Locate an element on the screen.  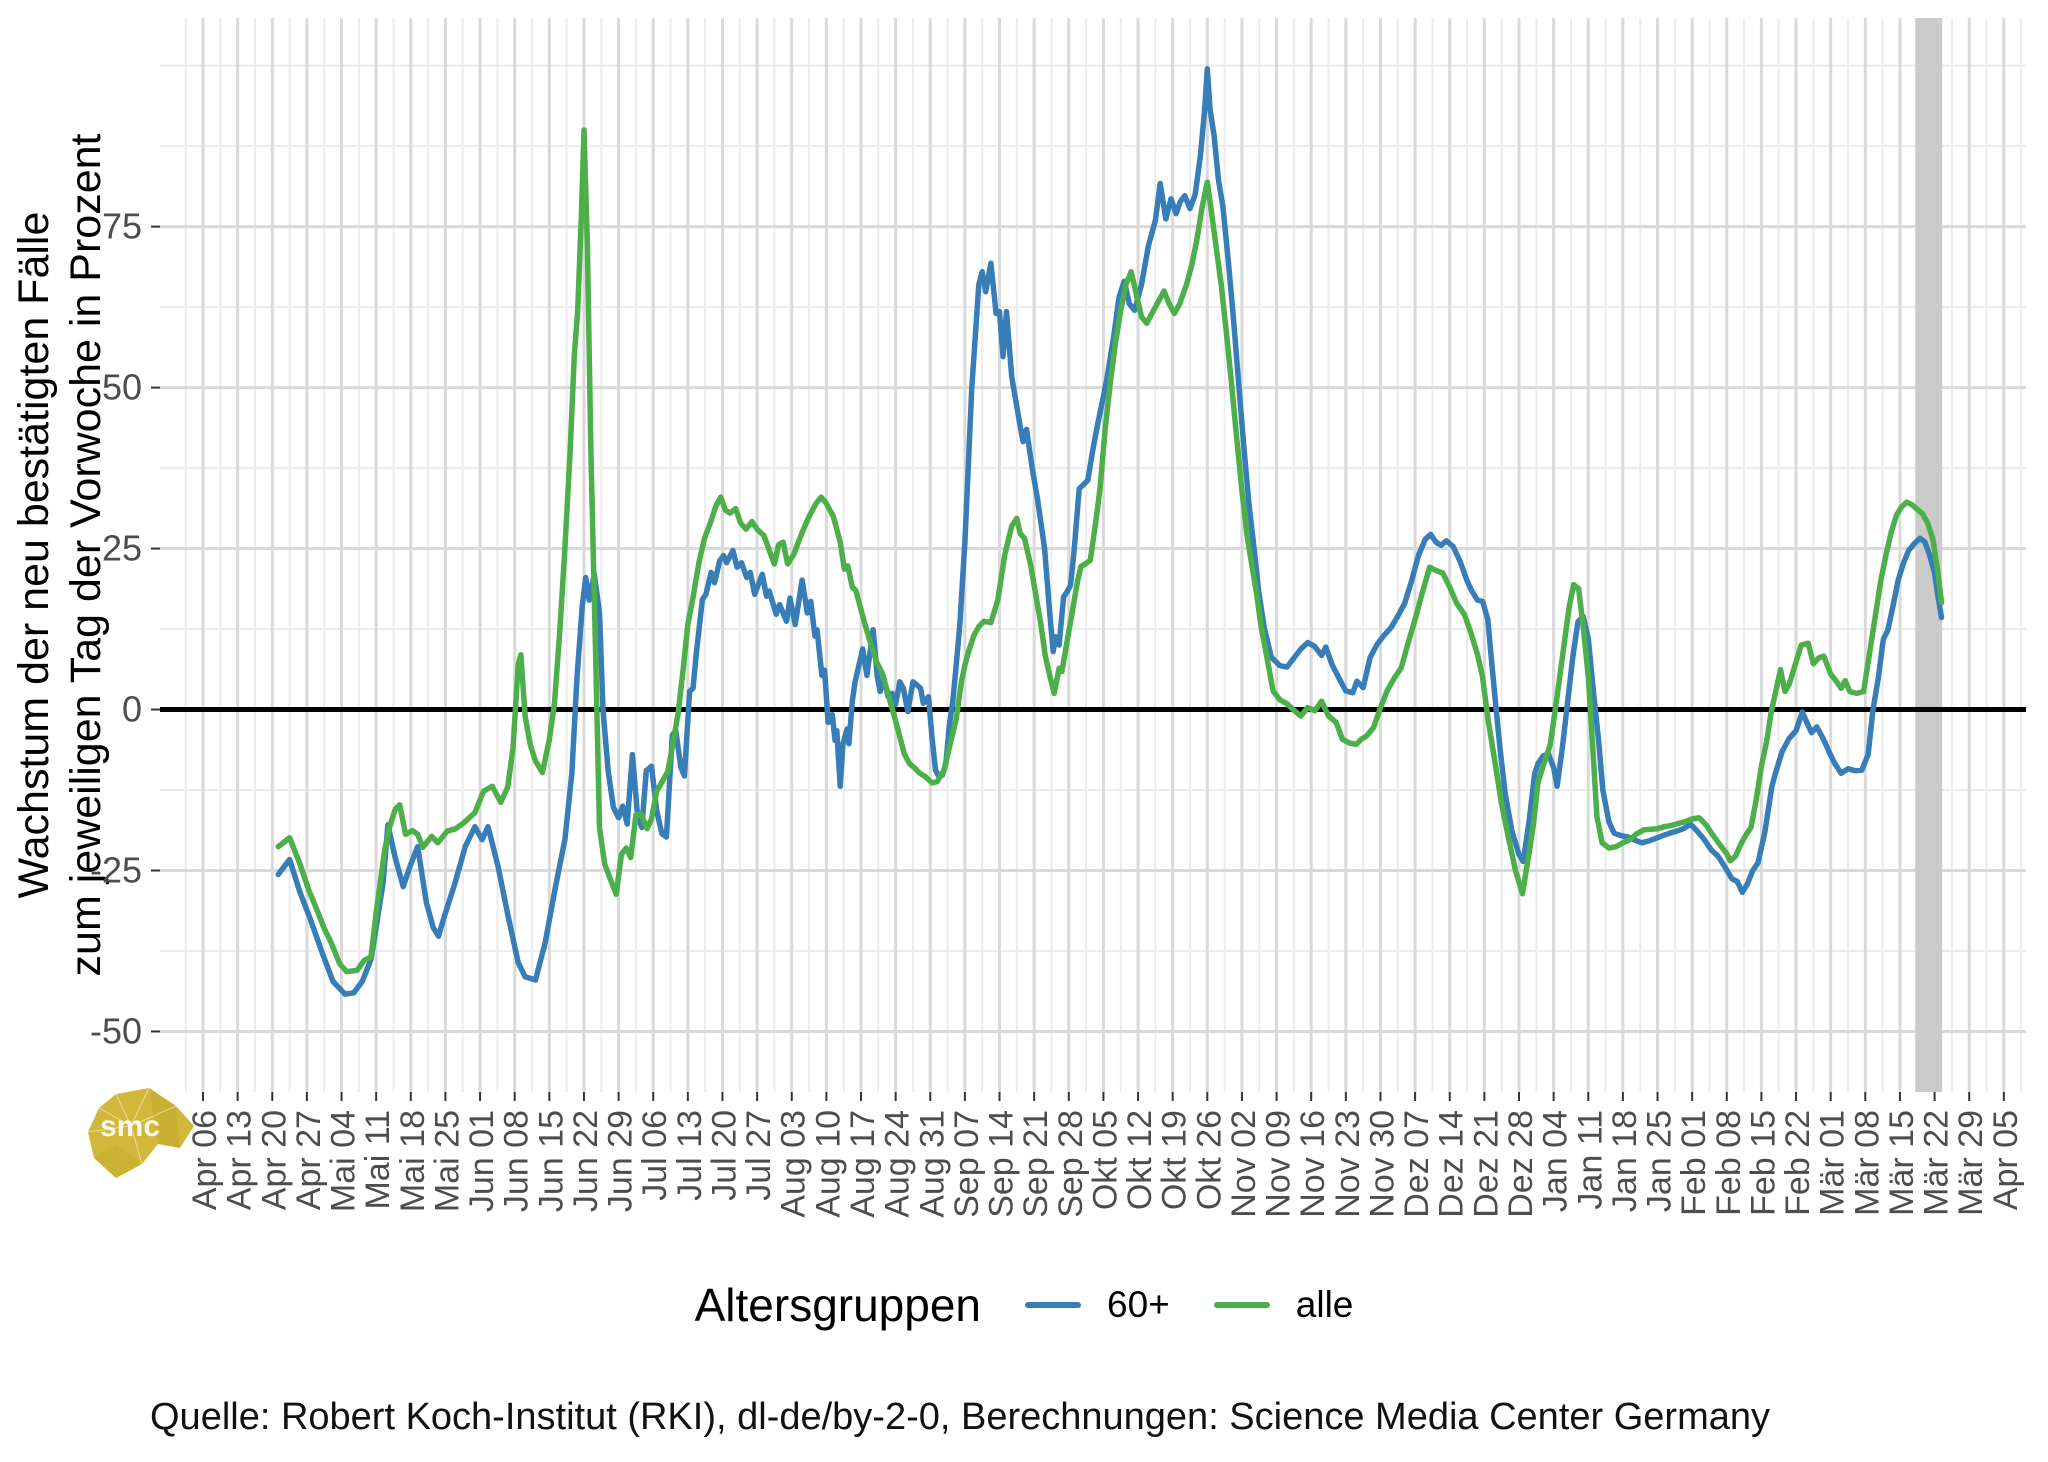
x-tick-label: Aug 31 is located at coordinates (932, 1164).